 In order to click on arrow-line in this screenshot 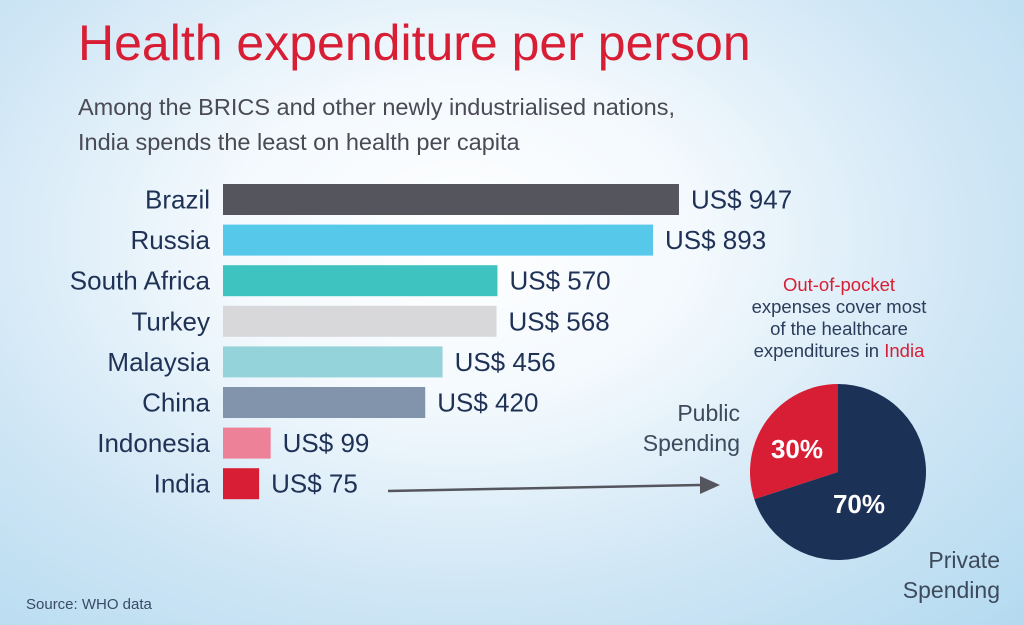, I will do `click(544, 488)`.